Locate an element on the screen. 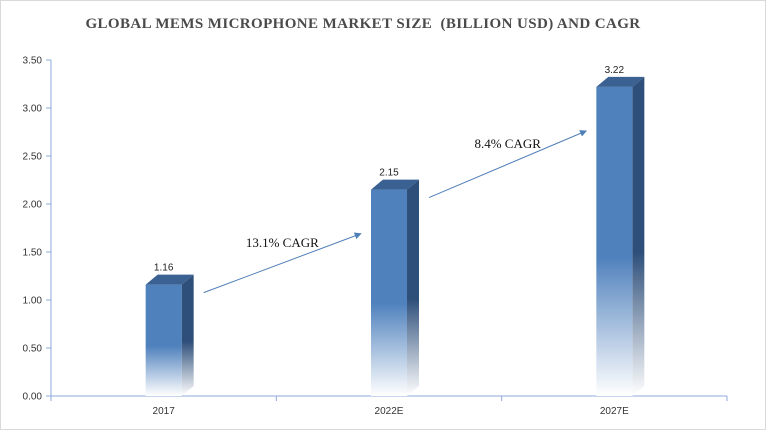  y-tick-label: 3.00 is located at coordinates (33, 109).